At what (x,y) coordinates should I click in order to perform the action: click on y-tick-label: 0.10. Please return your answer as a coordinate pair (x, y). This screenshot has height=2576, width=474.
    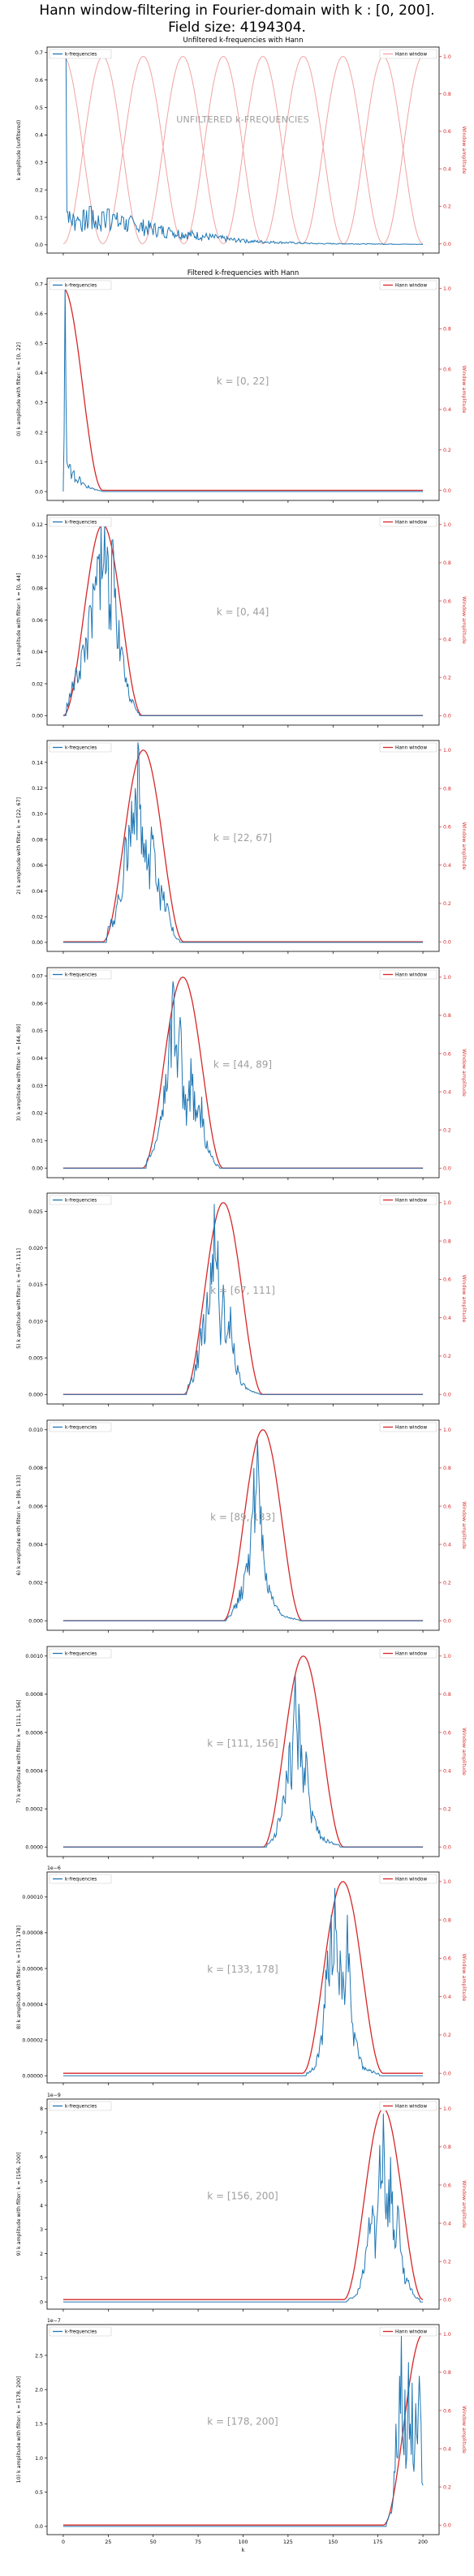
    Looking at the image, I should click on (37, 557).